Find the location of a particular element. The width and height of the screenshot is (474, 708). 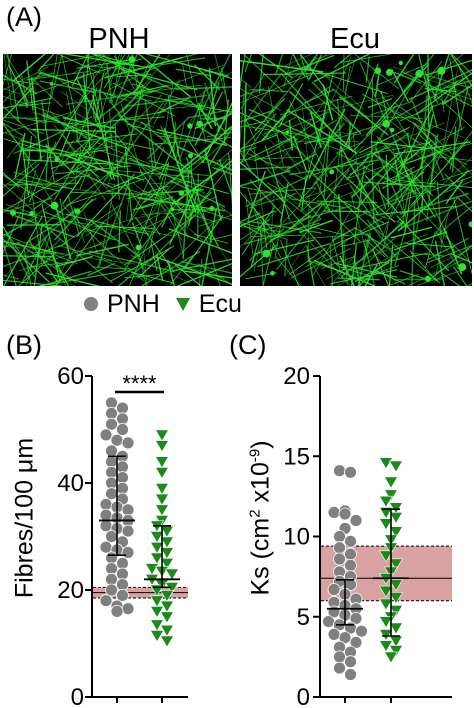

panel-b-label: (B) is located at coordinates (24, 345).